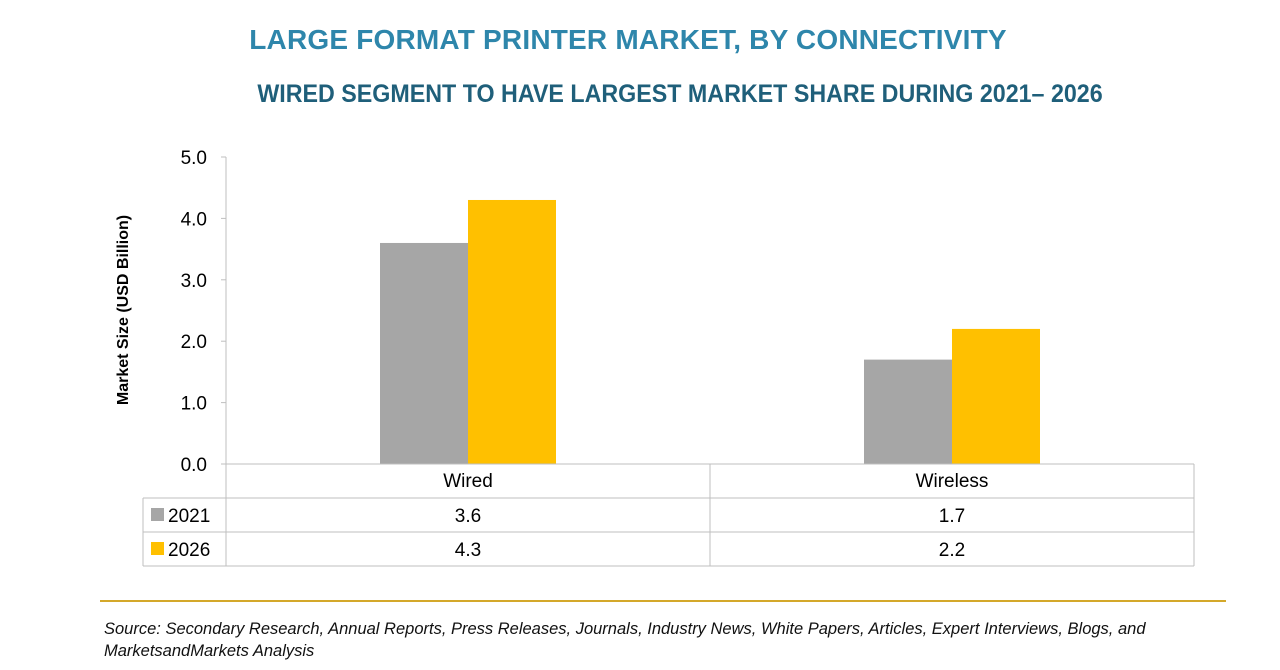 The width and height of the screenshot is (1280, 670). Describe the element at coordinates (189, 516) in the screenshot. I see `legend-label-2021: 2021` at that location.